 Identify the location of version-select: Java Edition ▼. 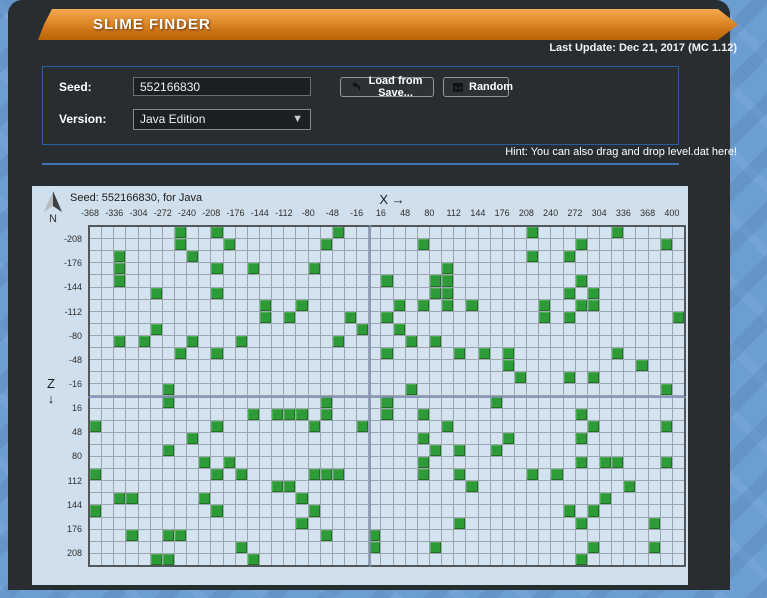
(222, 119).